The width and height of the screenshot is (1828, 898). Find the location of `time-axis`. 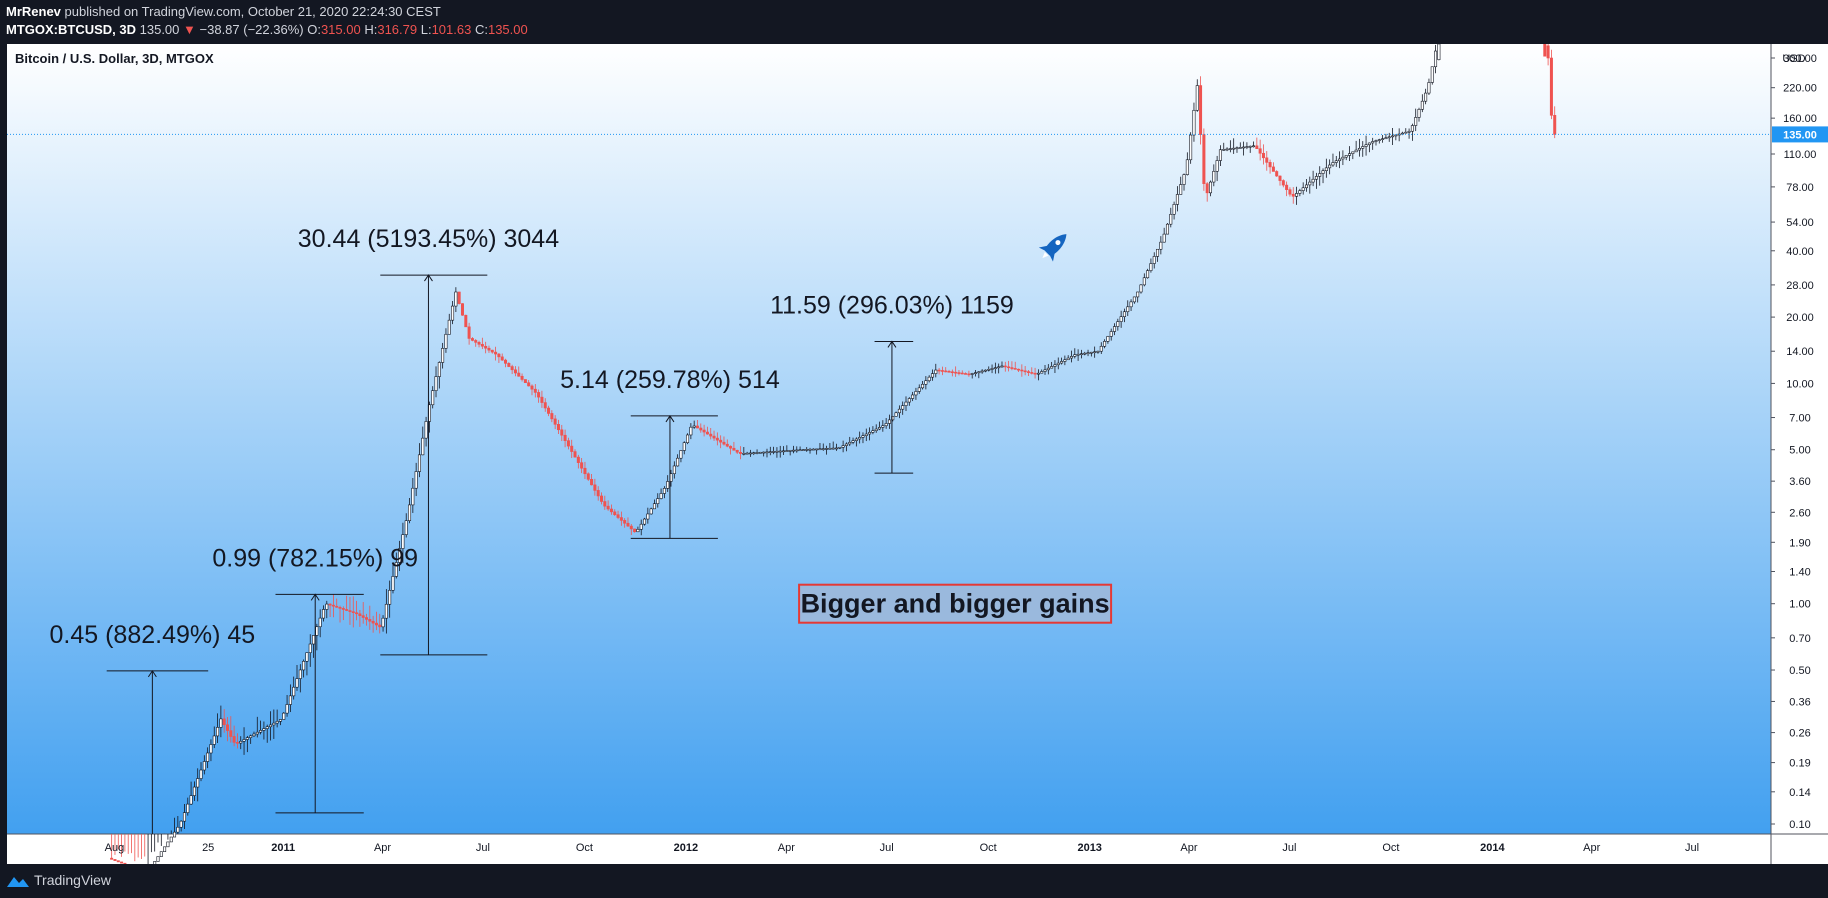

time-axis is located at coordinates (917, 849).